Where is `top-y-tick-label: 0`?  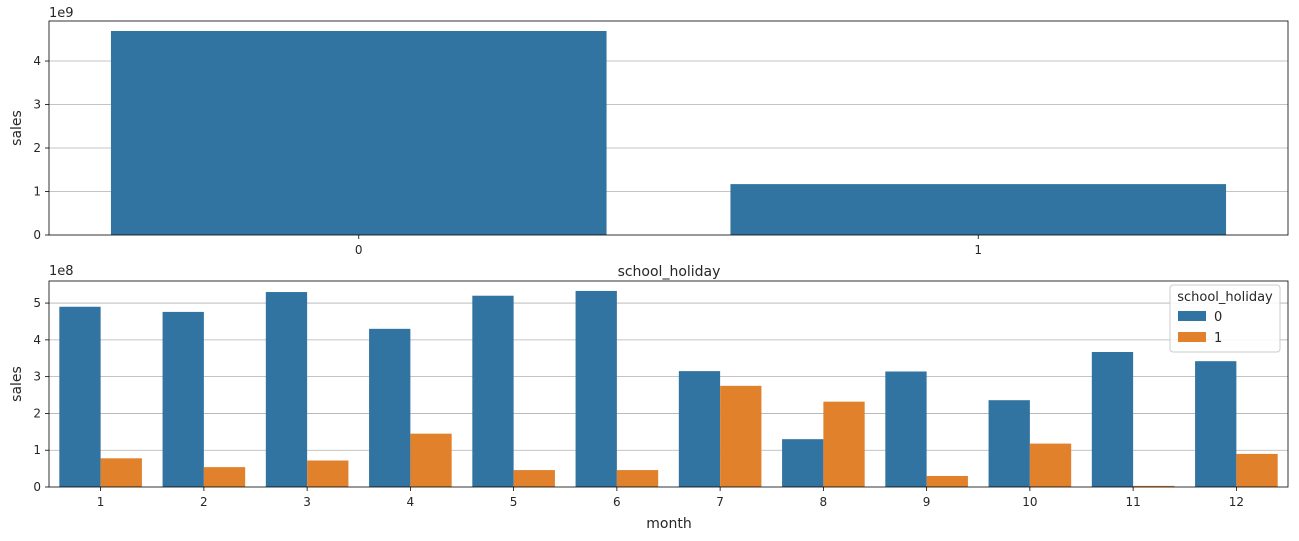 top-y-tick-label: 0 is located at coordinates (37, 235).